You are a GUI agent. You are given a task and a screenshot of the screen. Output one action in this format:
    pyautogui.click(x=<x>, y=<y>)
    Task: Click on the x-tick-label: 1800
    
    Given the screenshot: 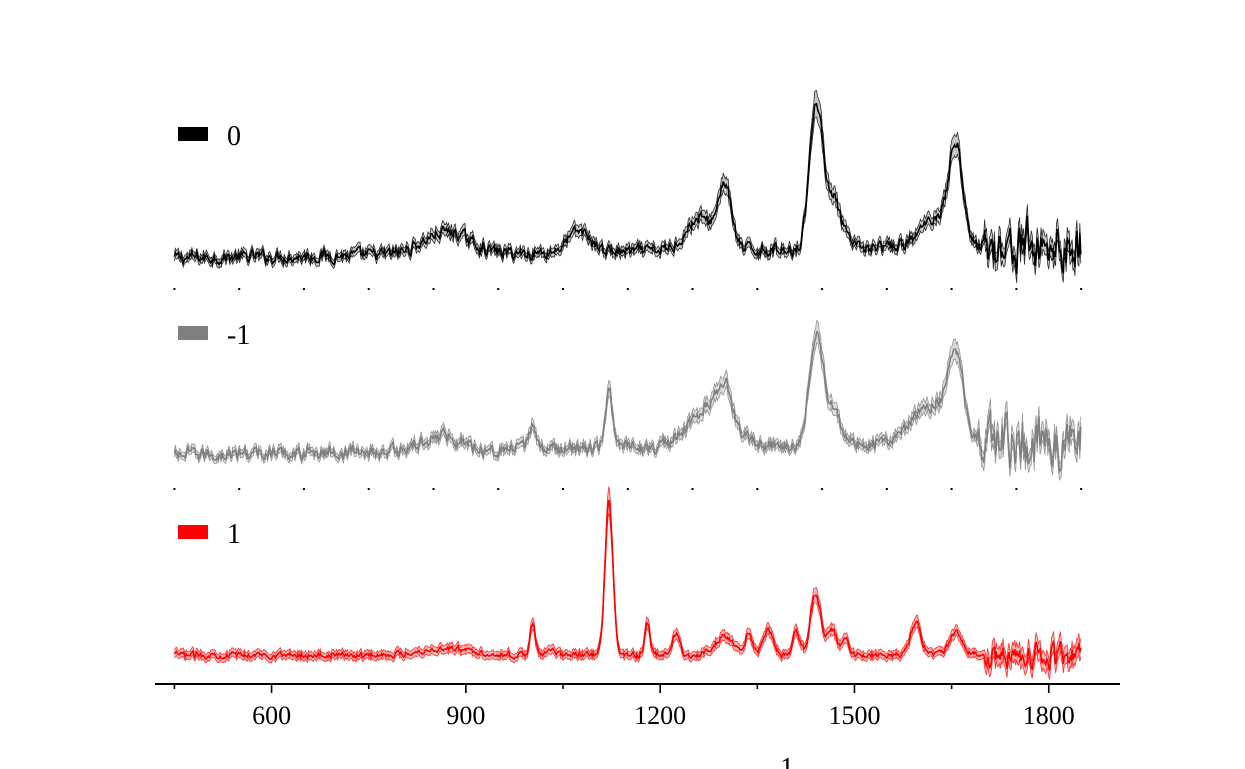 What is the action you would take?
    pyautogui.click(x=1049, y=715)
    